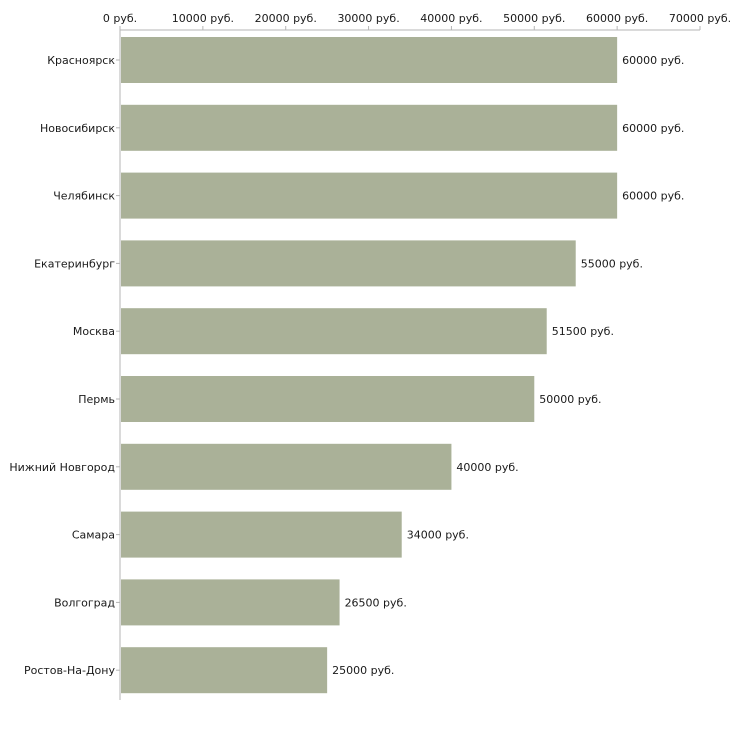  Describe the element at coordinates (96, 399) in the screenshot. I see `category-label: Пермь` at that location.